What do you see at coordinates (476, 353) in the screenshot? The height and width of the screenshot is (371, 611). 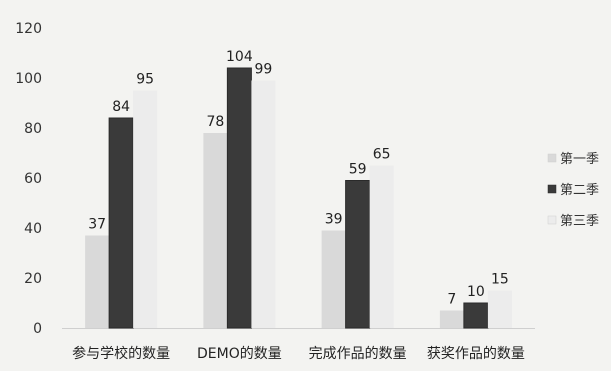 I see `x-tick-label-3: 获奖作品的数量` at bounding box center [476, 353].